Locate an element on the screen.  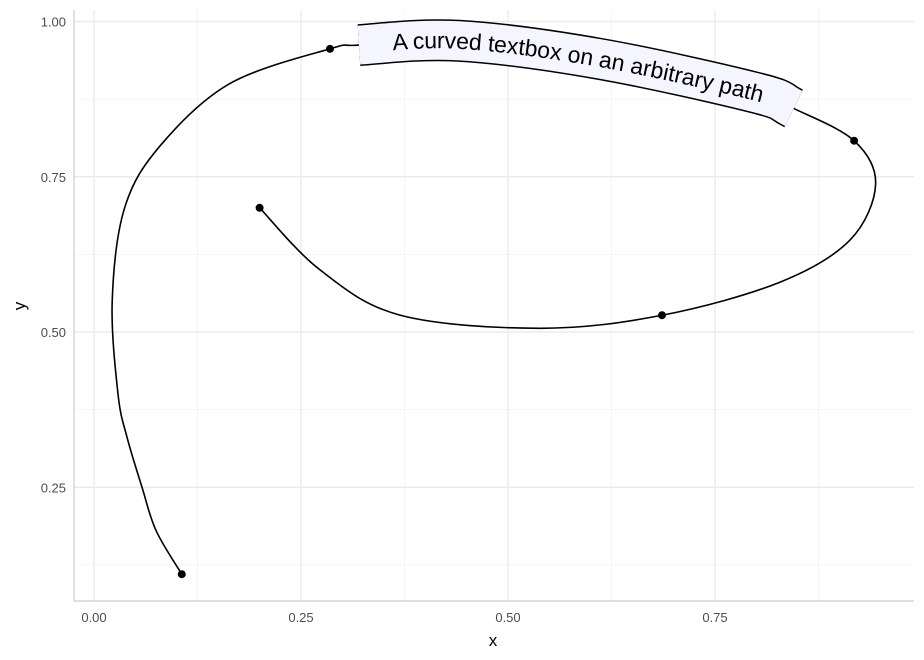
y-tick-label: 0.75 is located at coordinates (53, 177).